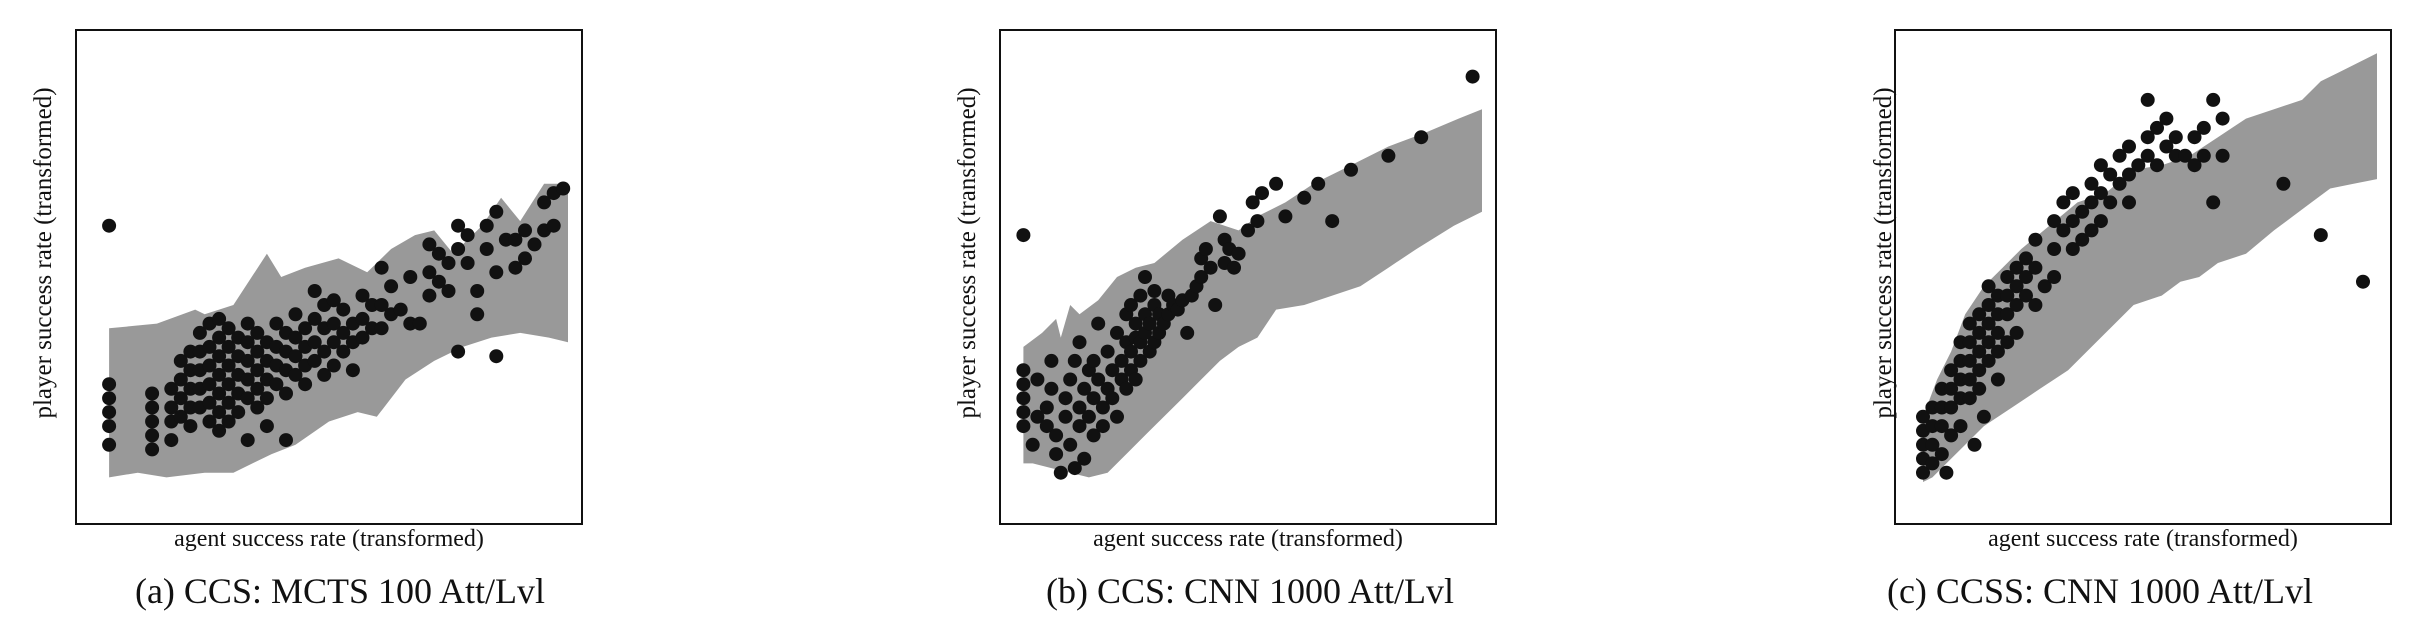 The image size is (2420, 630). Describe the element at coordinates (1883, 253) in the screenshot. I see `y-axis-label-c: player success rate (transformed)` at that location.